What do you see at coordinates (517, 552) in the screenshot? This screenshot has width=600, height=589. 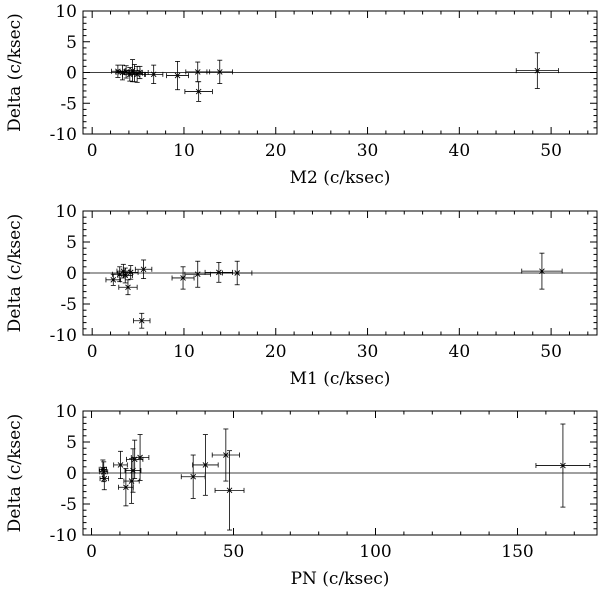 I see `x-tick-label: 150` at bounding box center [517, 552].